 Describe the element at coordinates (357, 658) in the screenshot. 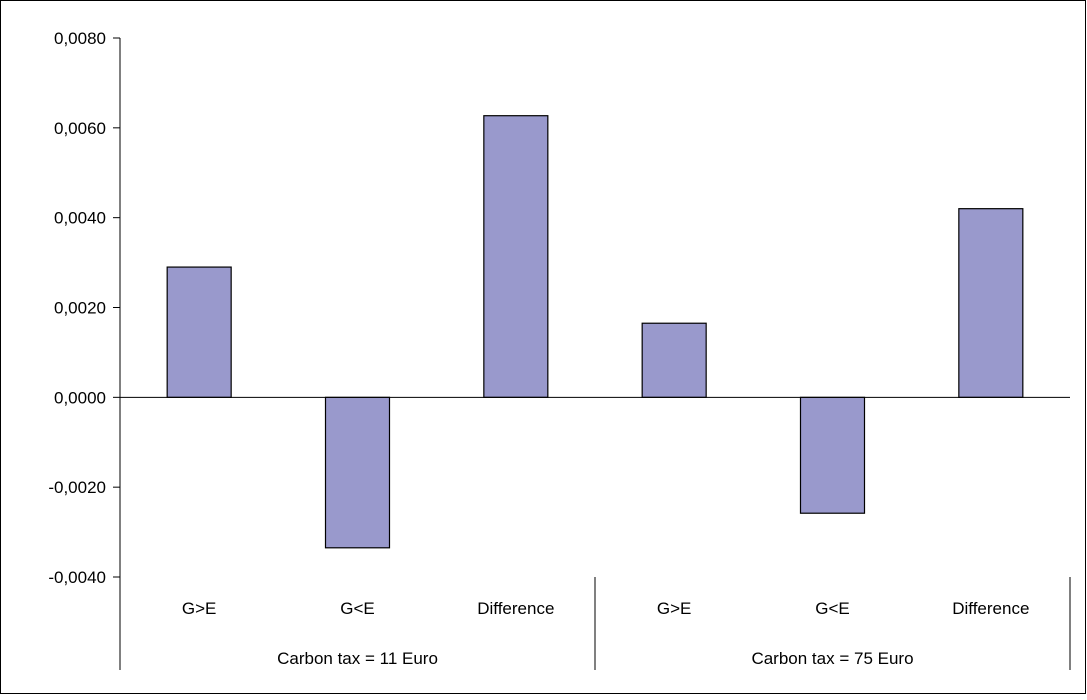

I see `group-label: Carbon tax = 11 Euro` at that location.